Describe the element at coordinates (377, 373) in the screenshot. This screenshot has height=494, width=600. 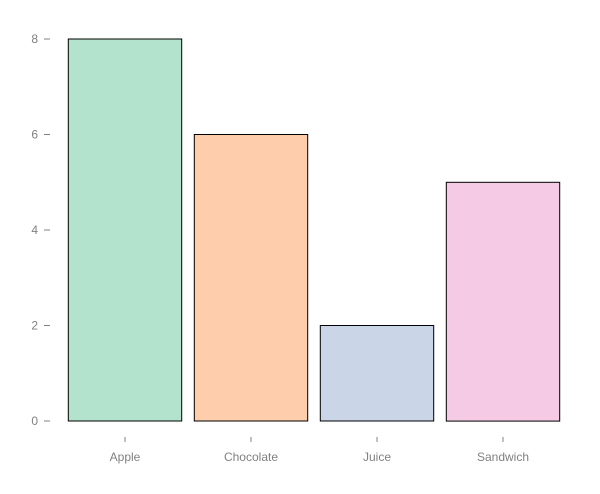
I see `bar-juice` at that location.